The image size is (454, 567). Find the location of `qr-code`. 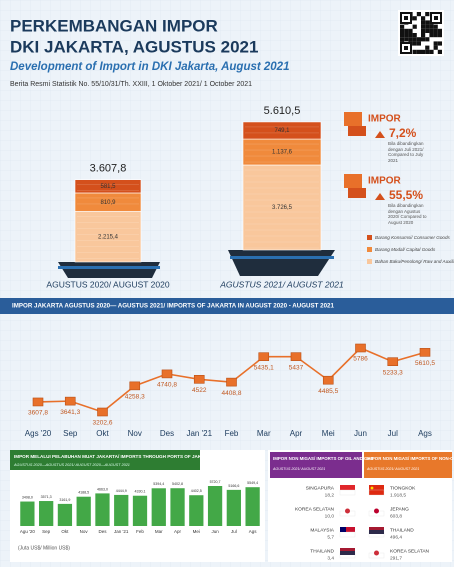

qr-code is located at coordinates (421, 33).